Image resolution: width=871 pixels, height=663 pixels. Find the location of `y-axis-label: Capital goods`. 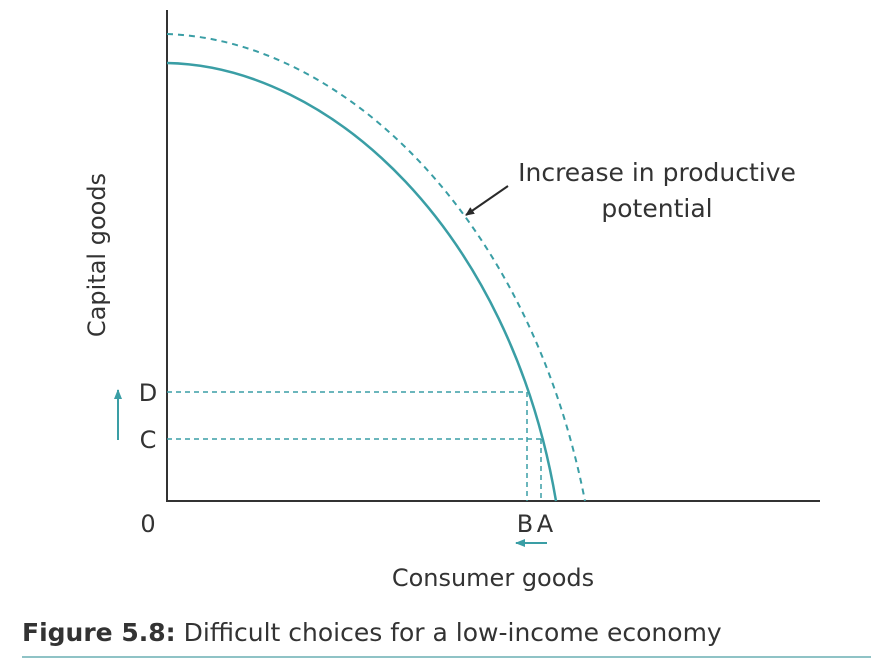

y-axis-label: Capital goods is located at coordinates (97, 255).